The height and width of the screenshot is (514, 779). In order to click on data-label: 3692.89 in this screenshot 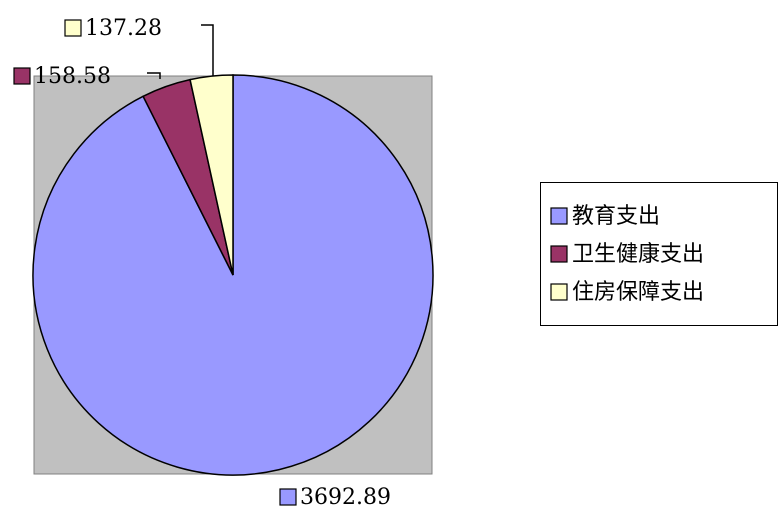, I will do `click(345, 497)`.